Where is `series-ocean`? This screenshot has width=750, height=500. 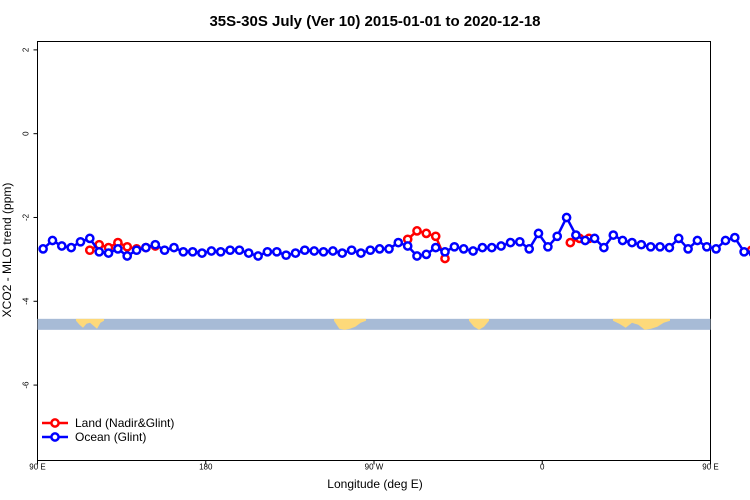 series-ocean is located at coordinates (394, 236).